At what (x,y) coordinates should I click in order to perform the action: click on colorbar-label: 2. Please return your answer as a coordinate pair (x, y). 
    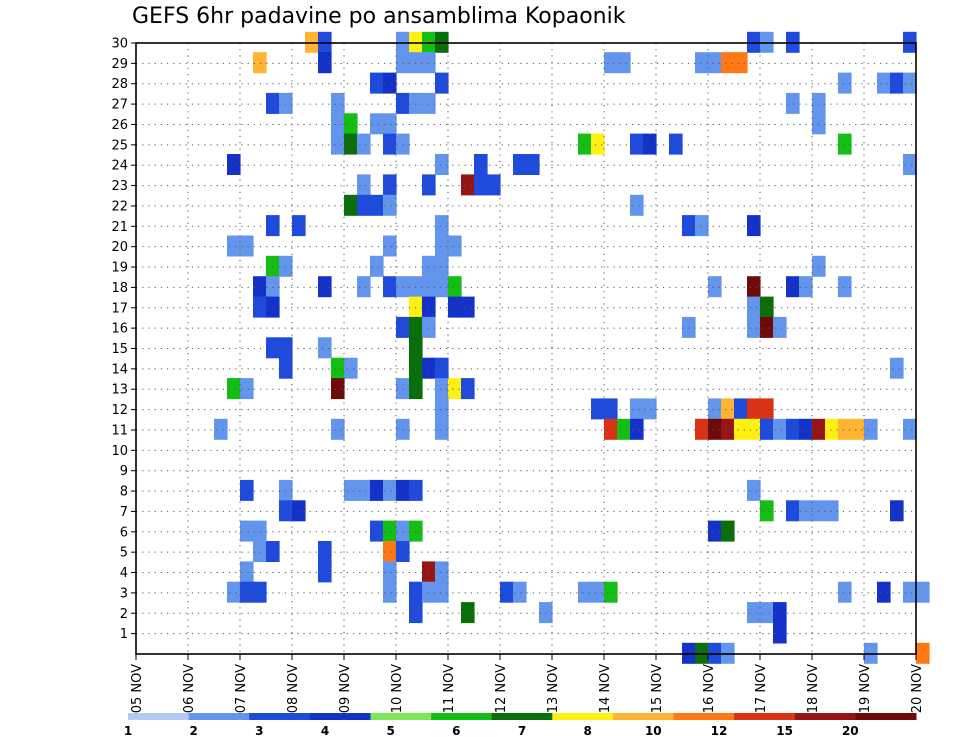
    Looking at the image, I should click on (194, 731).